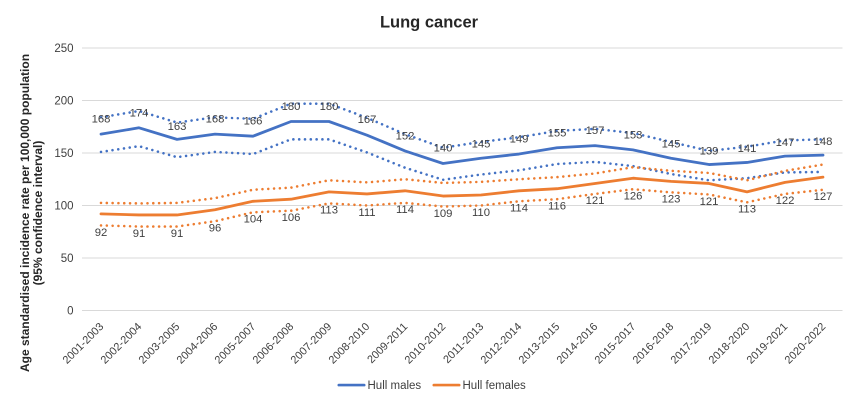  Describe the element at coordinates (253, 121) in the screenshot. I see `svg-text: 166` at that location.